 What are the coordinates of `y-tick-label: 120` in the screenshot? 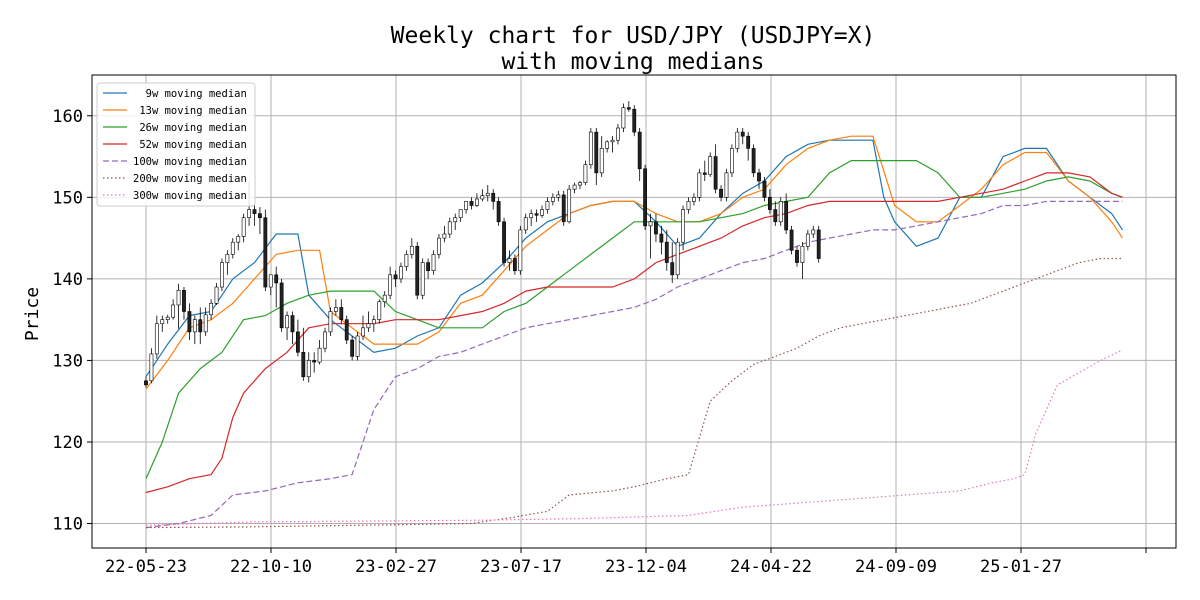 It's located at (67, 443).